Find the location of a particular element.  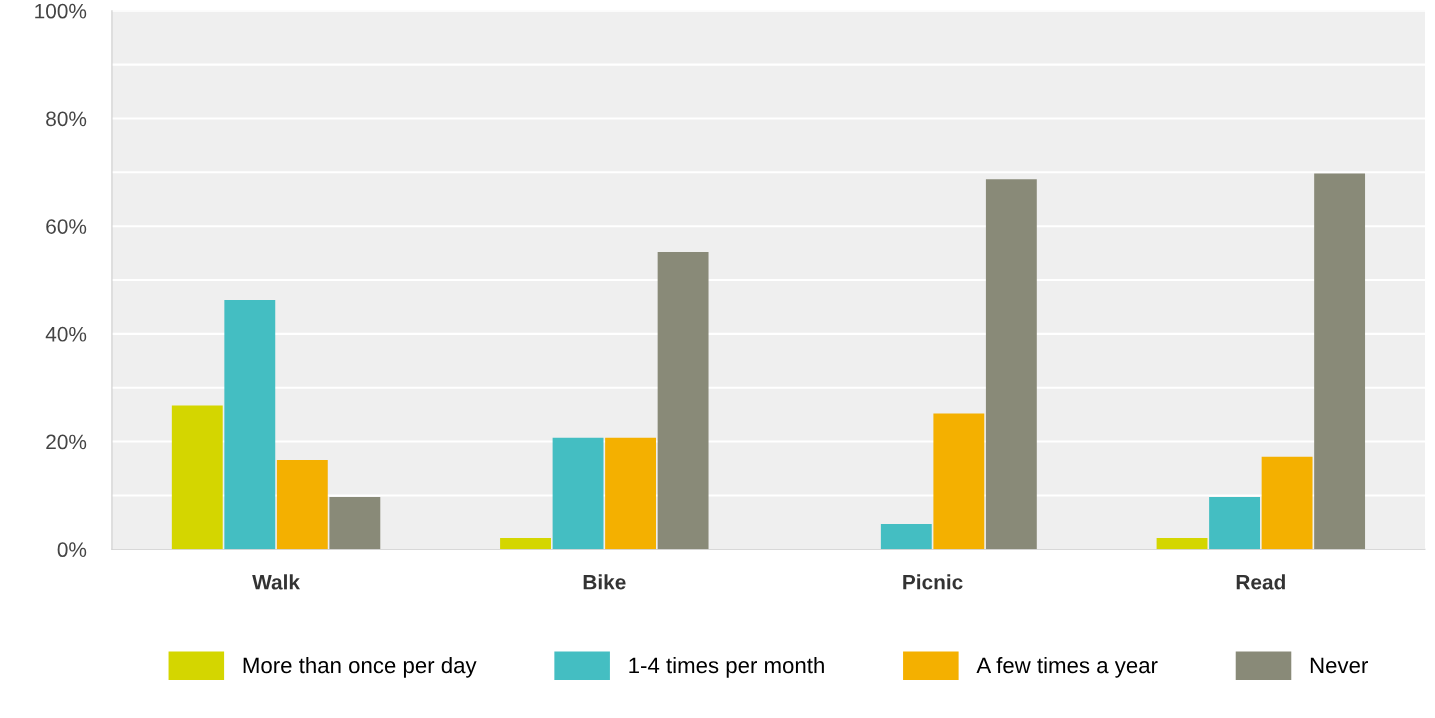

legend-label: 1-4 times per month is located at coordinates (726, 667).